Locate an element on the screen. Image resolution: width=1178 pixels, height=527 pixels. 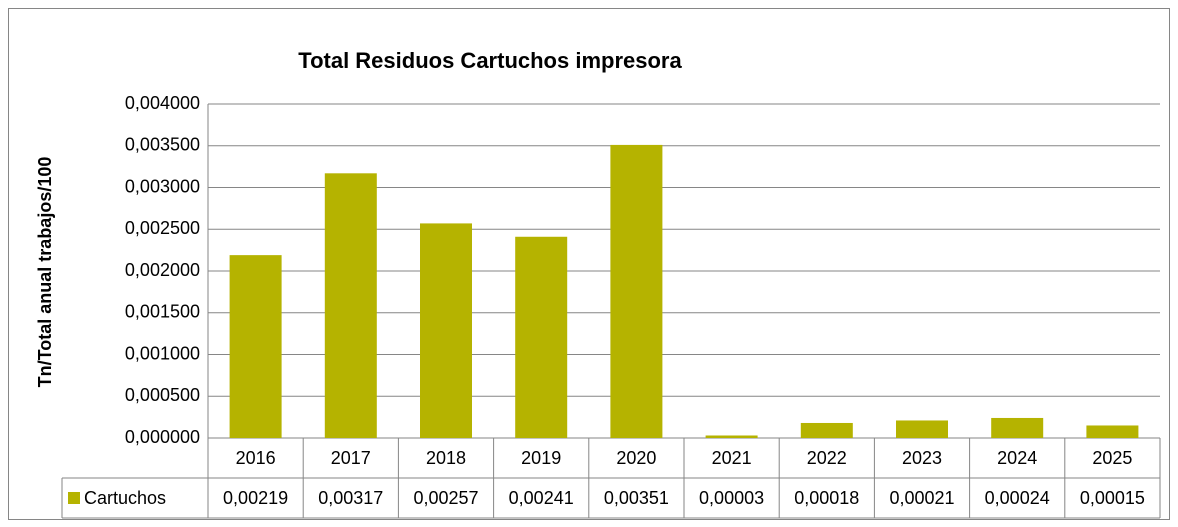
y-tick-label: 0,001000 is located at coordinates (162, 353).